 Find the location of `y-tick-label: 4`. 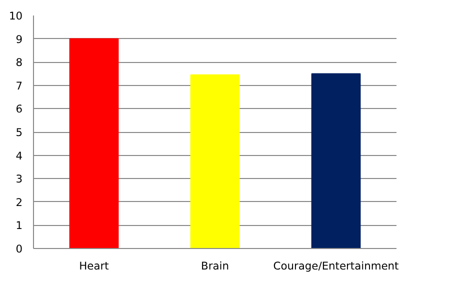

y-tick-label: 4 is located at coordinates (19, 155).